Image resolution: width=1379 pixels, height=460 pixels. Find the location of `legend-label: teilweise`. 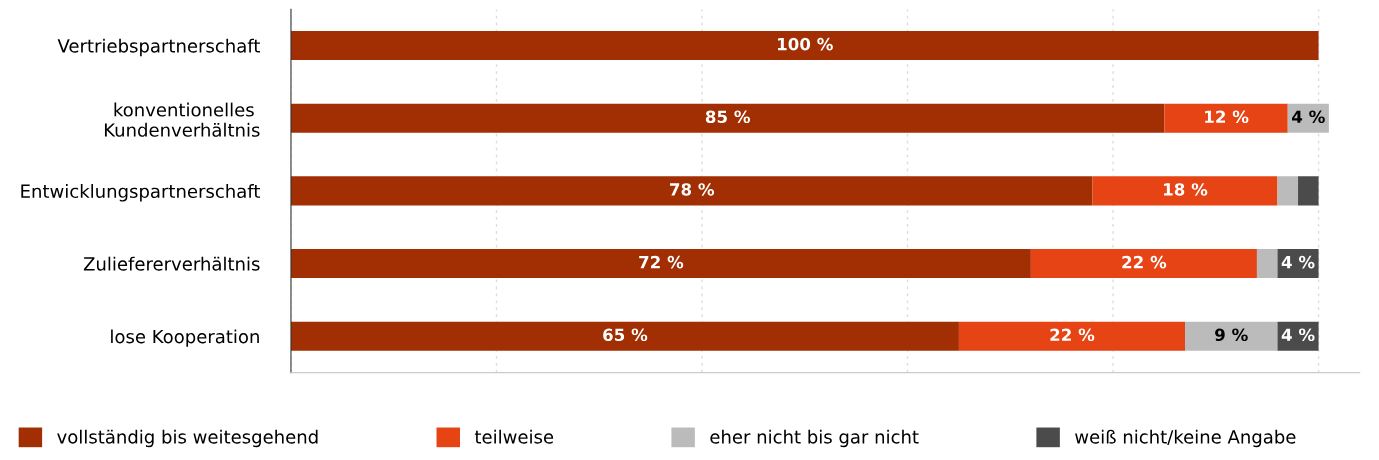

legend-label: teilweise is located at coordinates (514, 436).